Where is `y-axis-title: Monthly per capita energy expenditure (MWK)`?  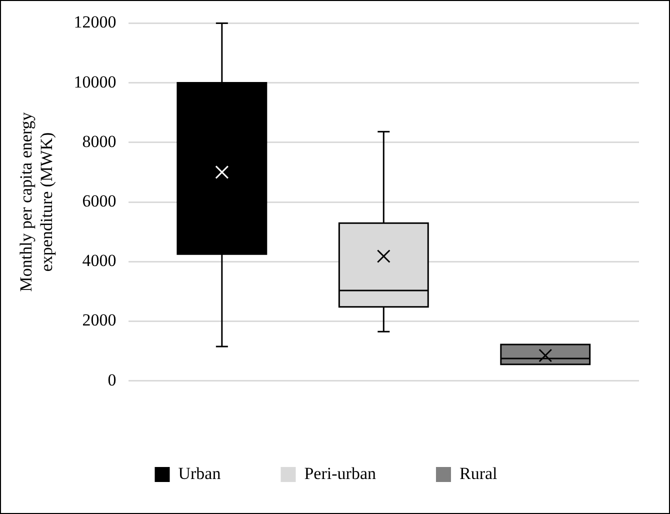
y-axis-title: Monthly per capita energy expenditure (MWK) is located at coordinates (36, 202).